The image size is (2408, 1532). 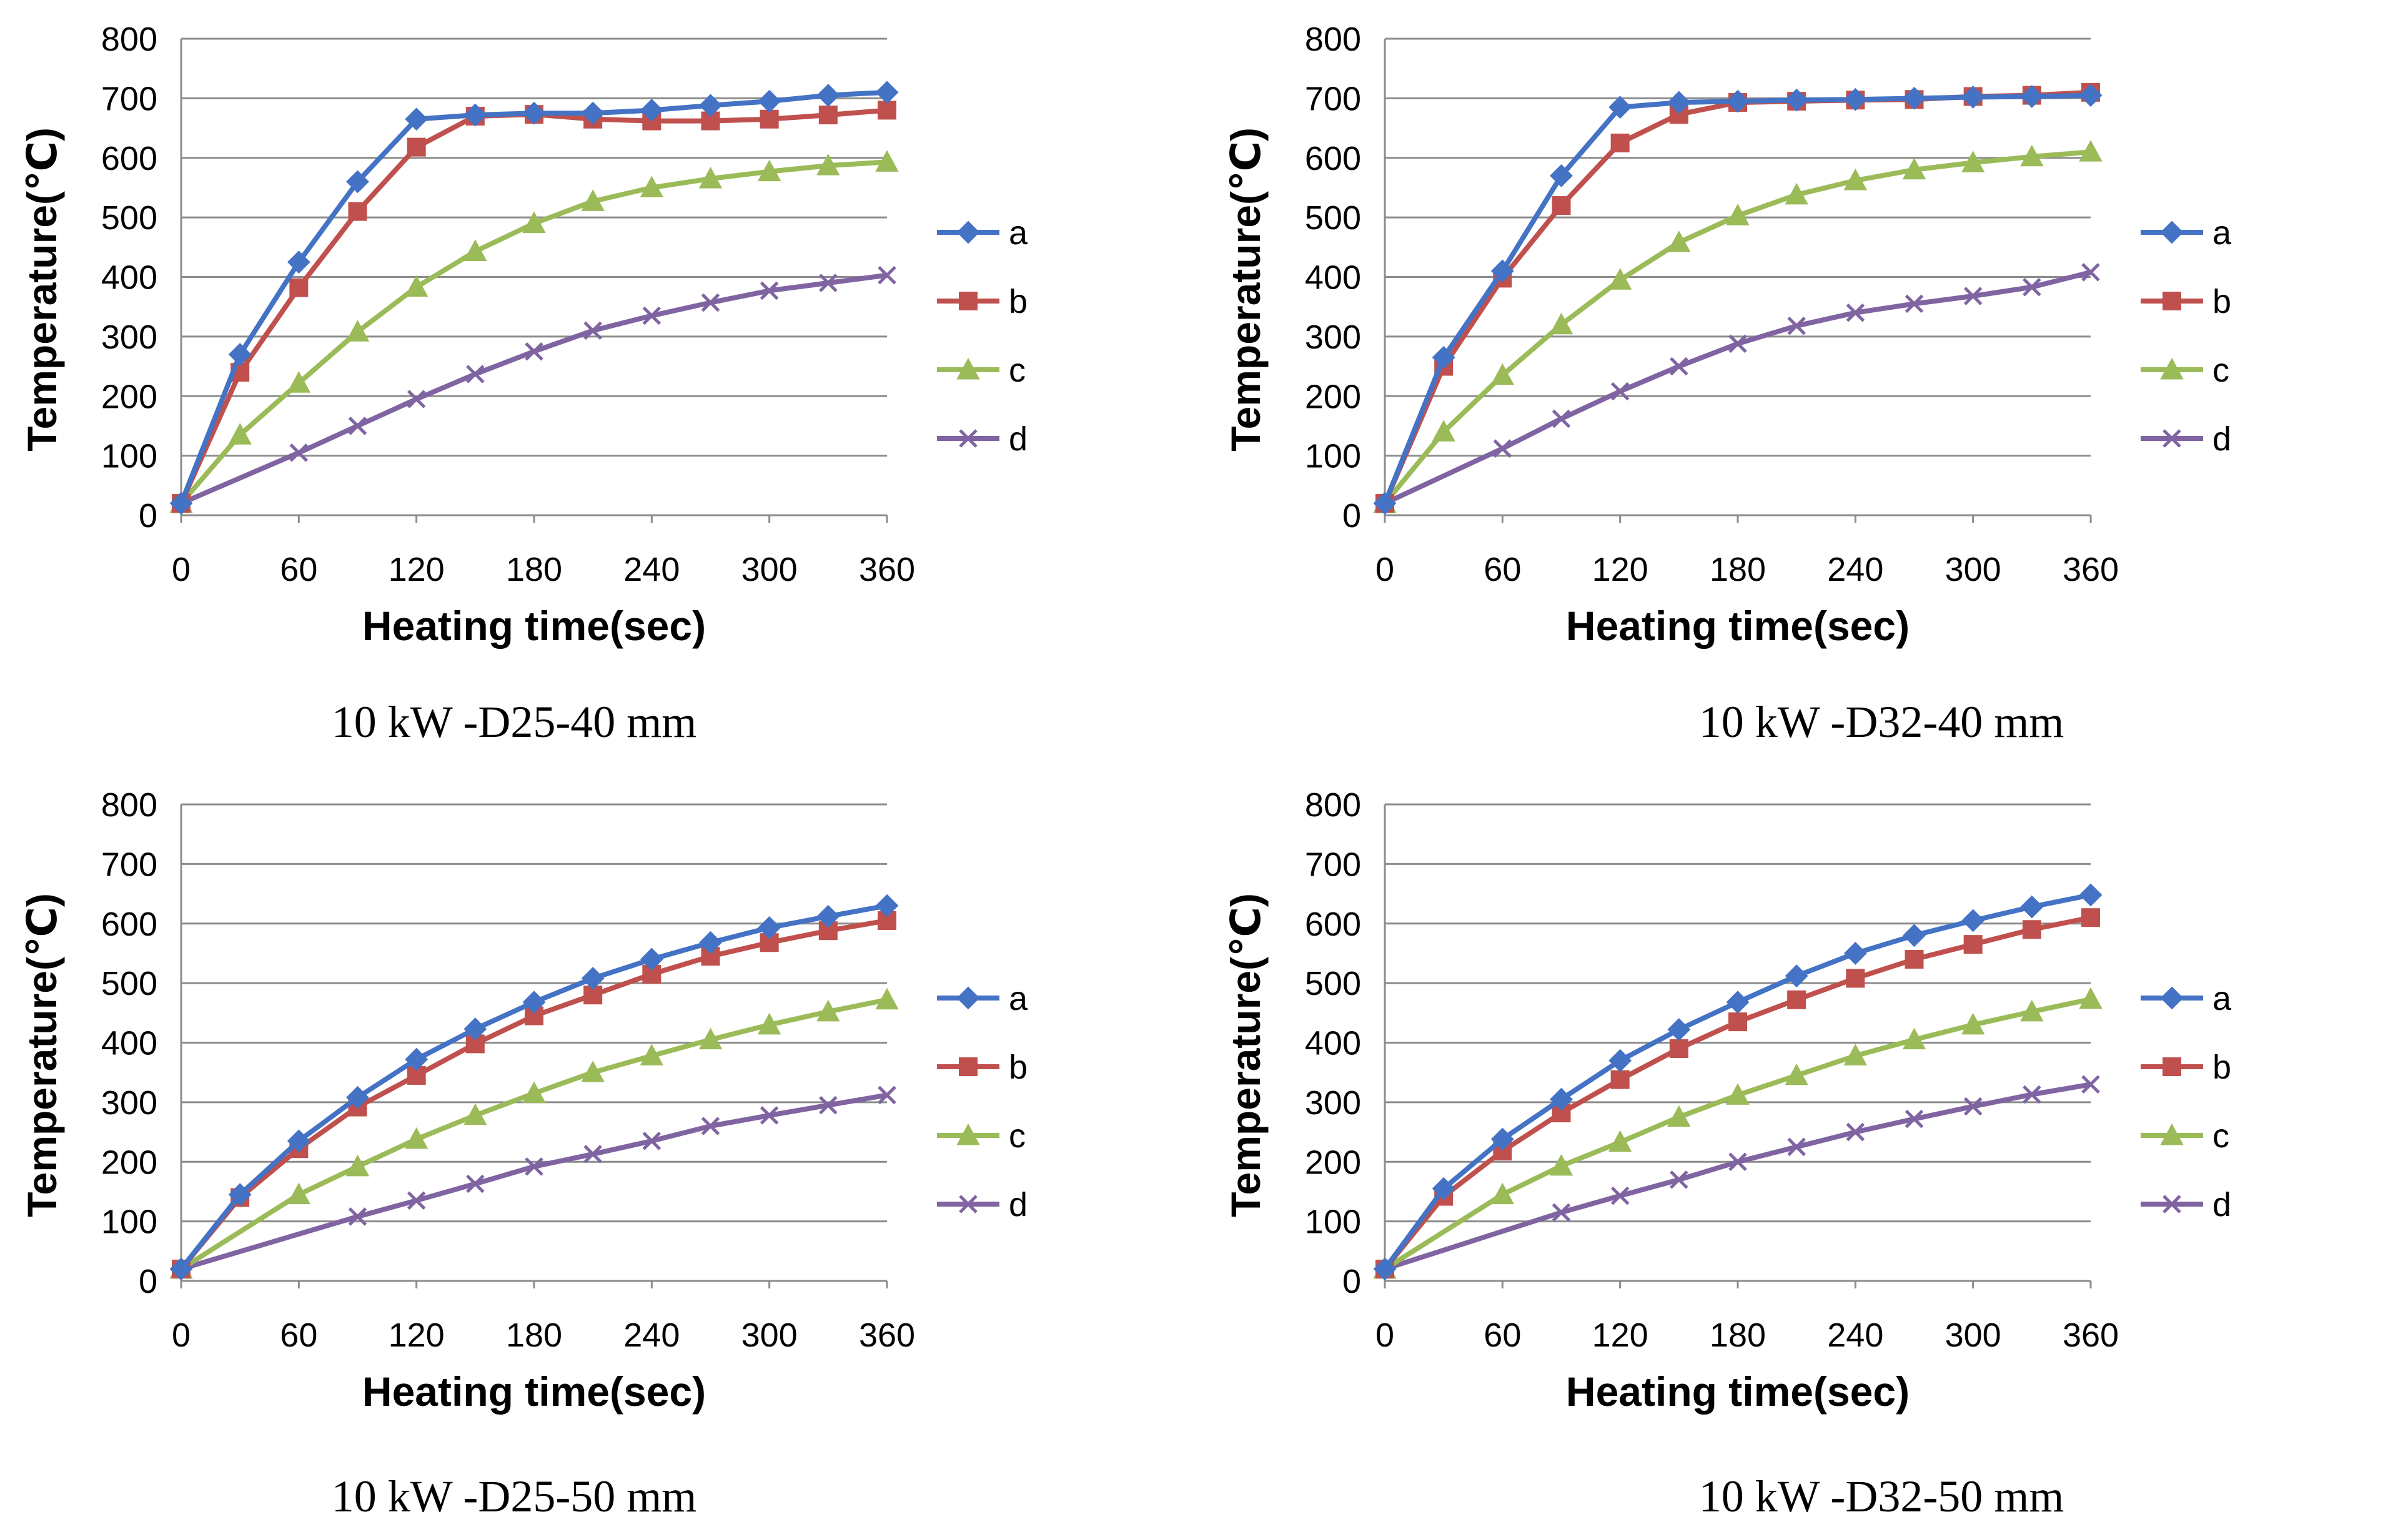 I want to click on y-tick-label: 0, so click(x=1351, y=1281).